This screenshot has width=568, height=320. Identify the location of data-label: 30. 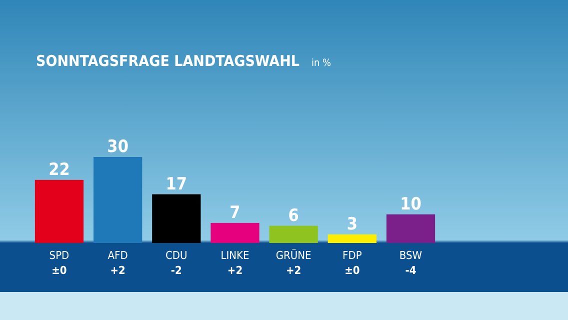
(117, 147).